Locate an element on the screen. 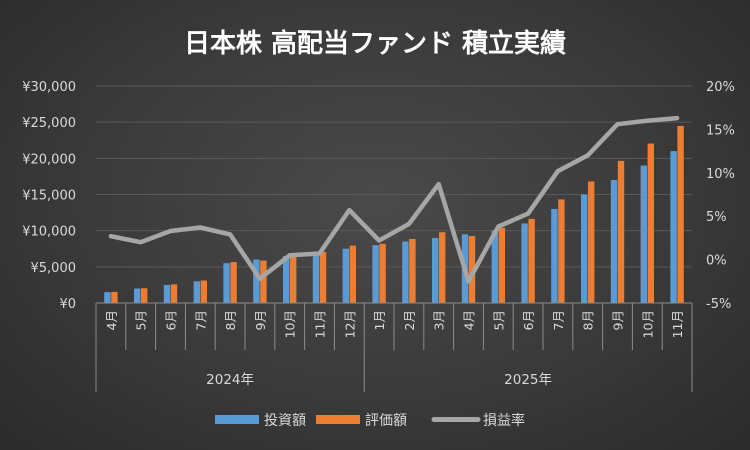 The image size is (750, 450). right-tick-label: 10% is located at coordinates (720, 174).